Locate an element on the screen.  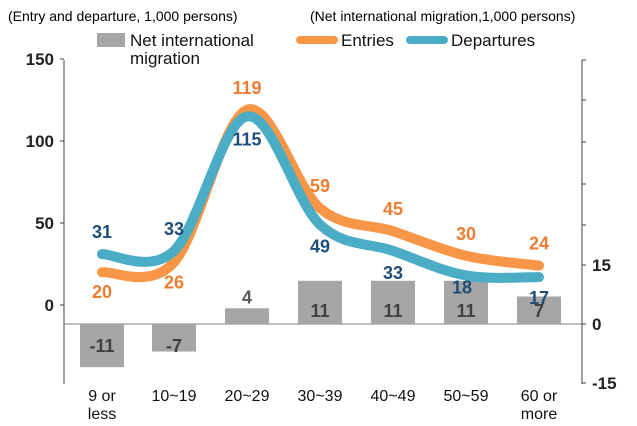
departures-label: 31 is located at coordinates (102, 232).